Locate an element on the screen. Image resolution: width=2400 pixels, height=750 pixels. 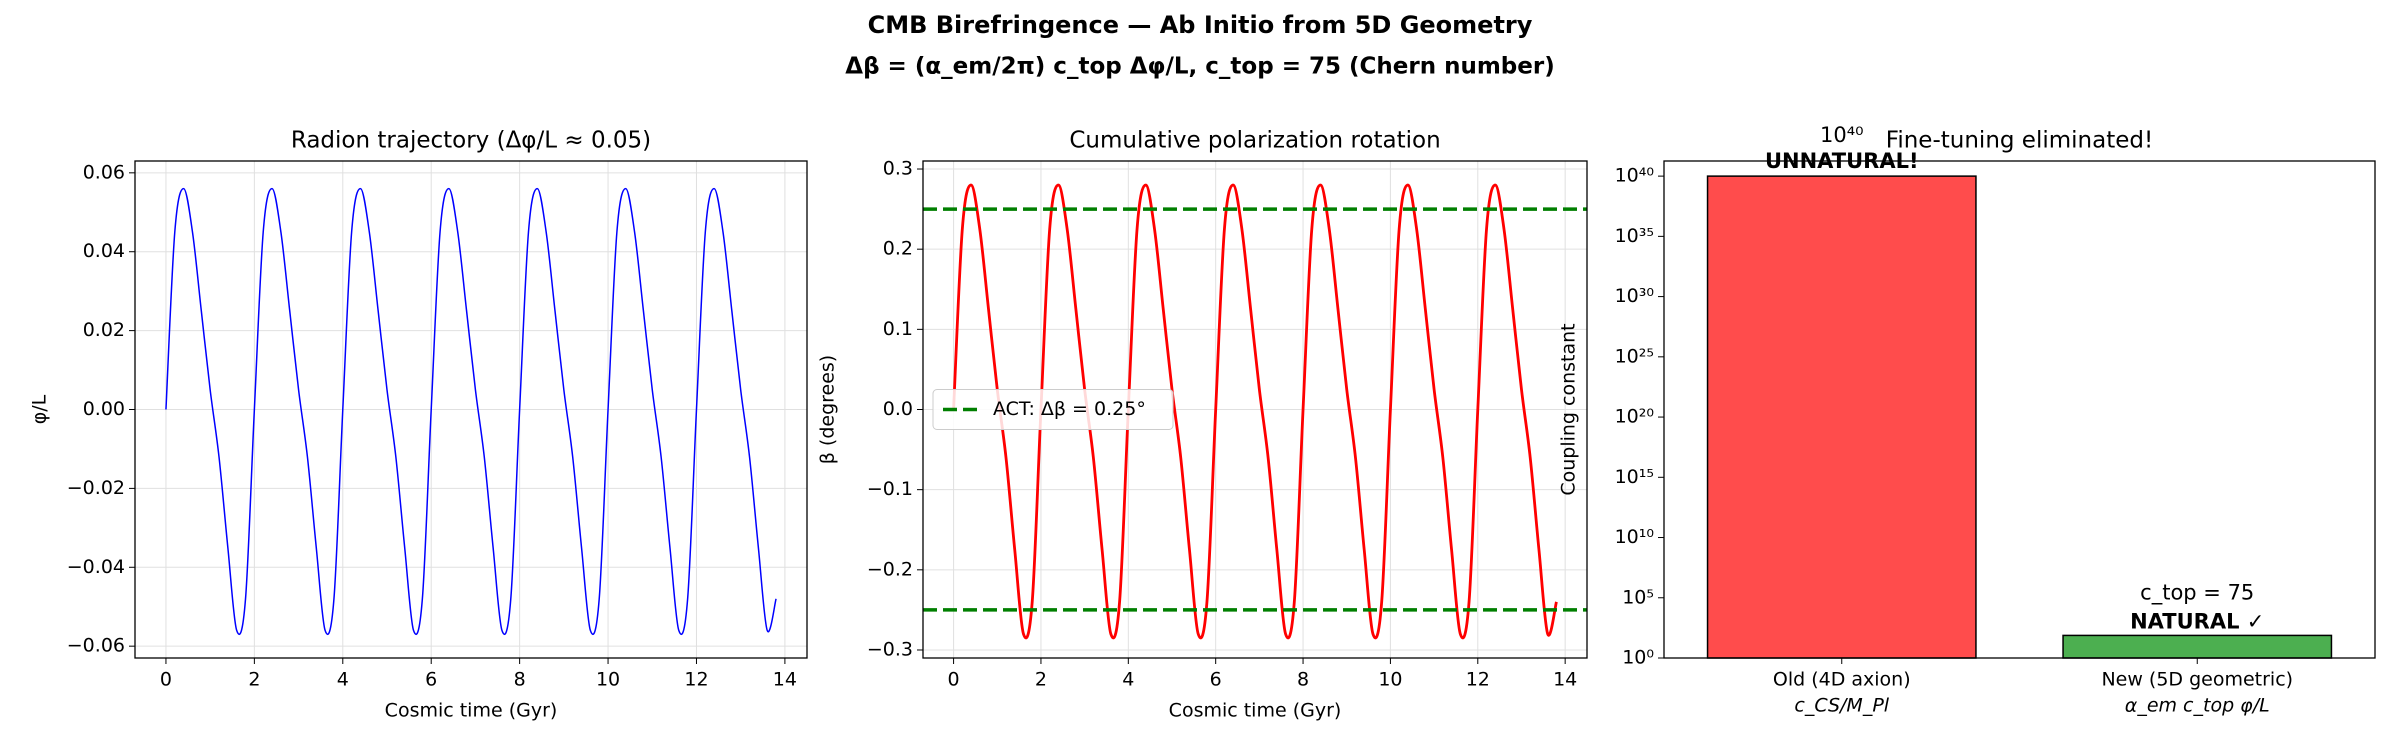
chart-title: Fine-tuning eliminated! is located at coordinates (2019, 141).